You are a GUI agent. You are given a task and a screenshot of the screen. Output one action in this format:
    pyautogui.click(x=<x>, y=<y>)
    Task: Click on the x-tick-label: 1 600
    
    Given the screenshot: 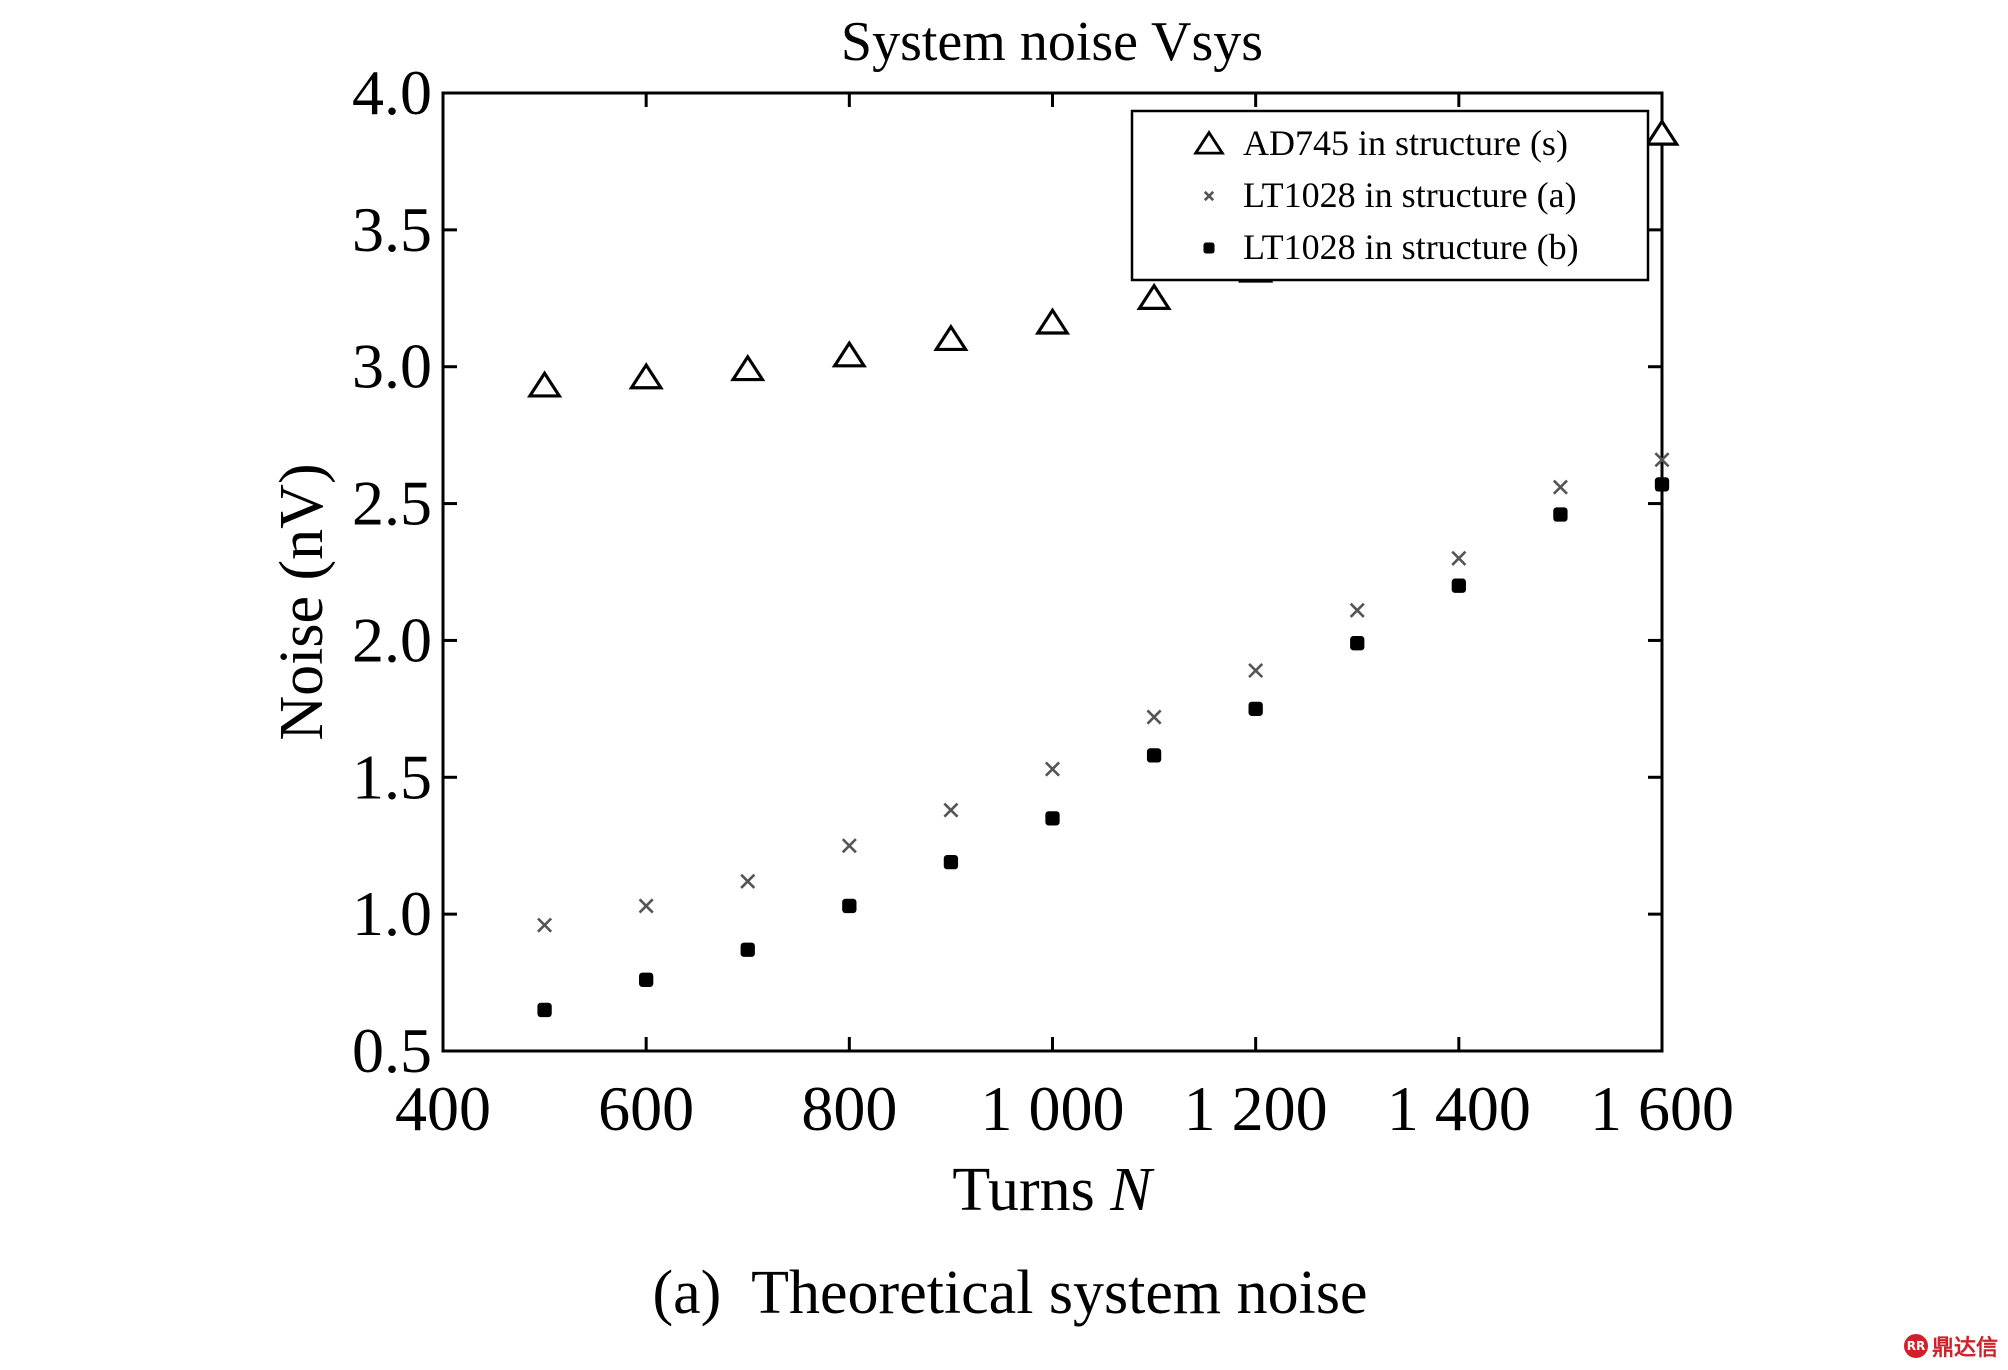 What is the action you would take?
    pyautogui.click(x=1662, y=1108)
    